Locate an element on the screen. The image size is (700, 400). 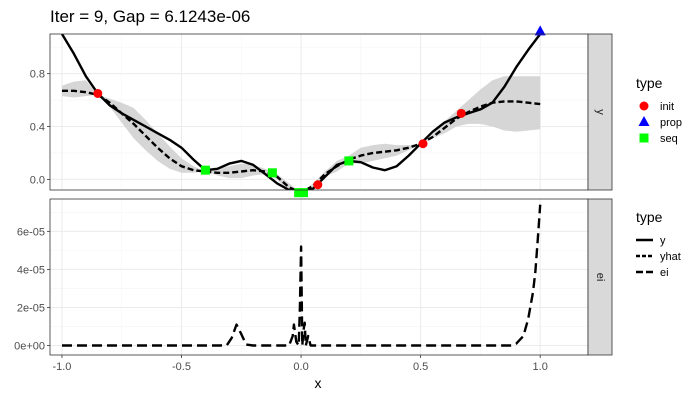
y-tick-label: 2e-05 is located at coordinates (31, 308).